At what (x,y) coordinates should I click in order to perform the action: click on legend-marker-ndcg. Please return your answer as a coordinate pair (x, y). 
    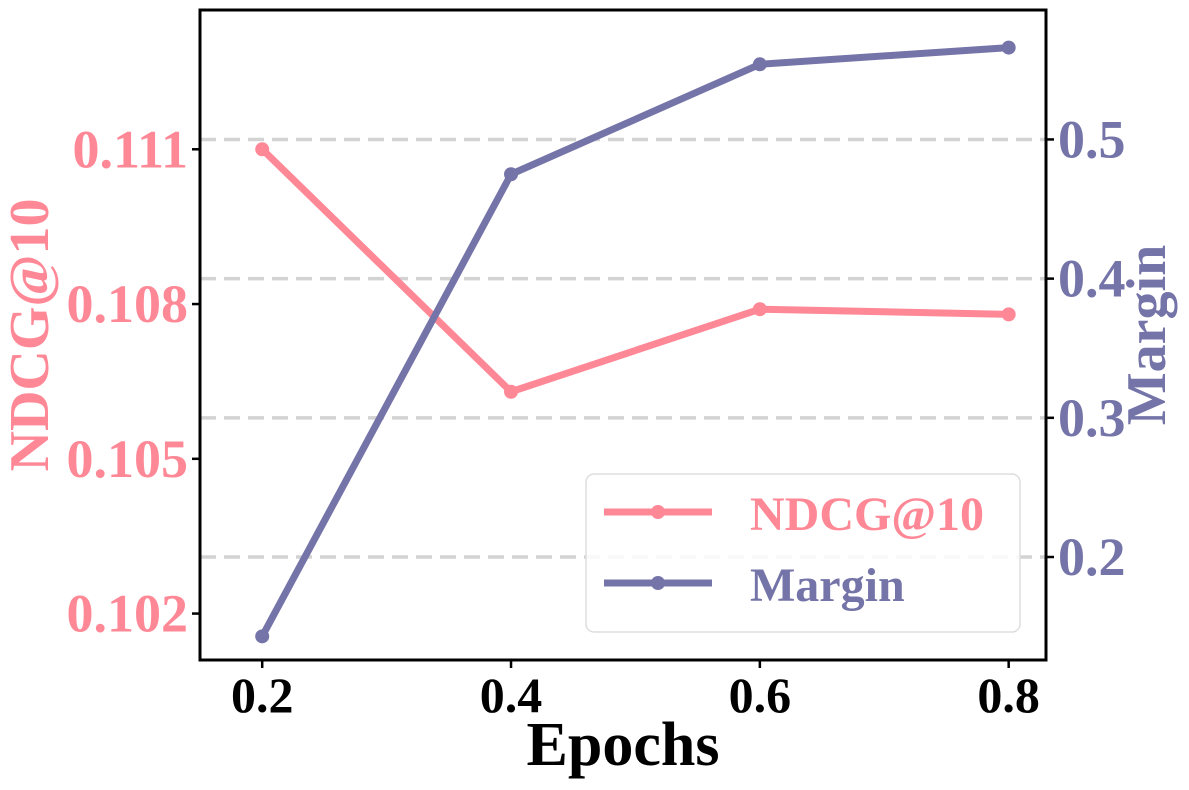
    Looking at the image, I should click on (658, 512).